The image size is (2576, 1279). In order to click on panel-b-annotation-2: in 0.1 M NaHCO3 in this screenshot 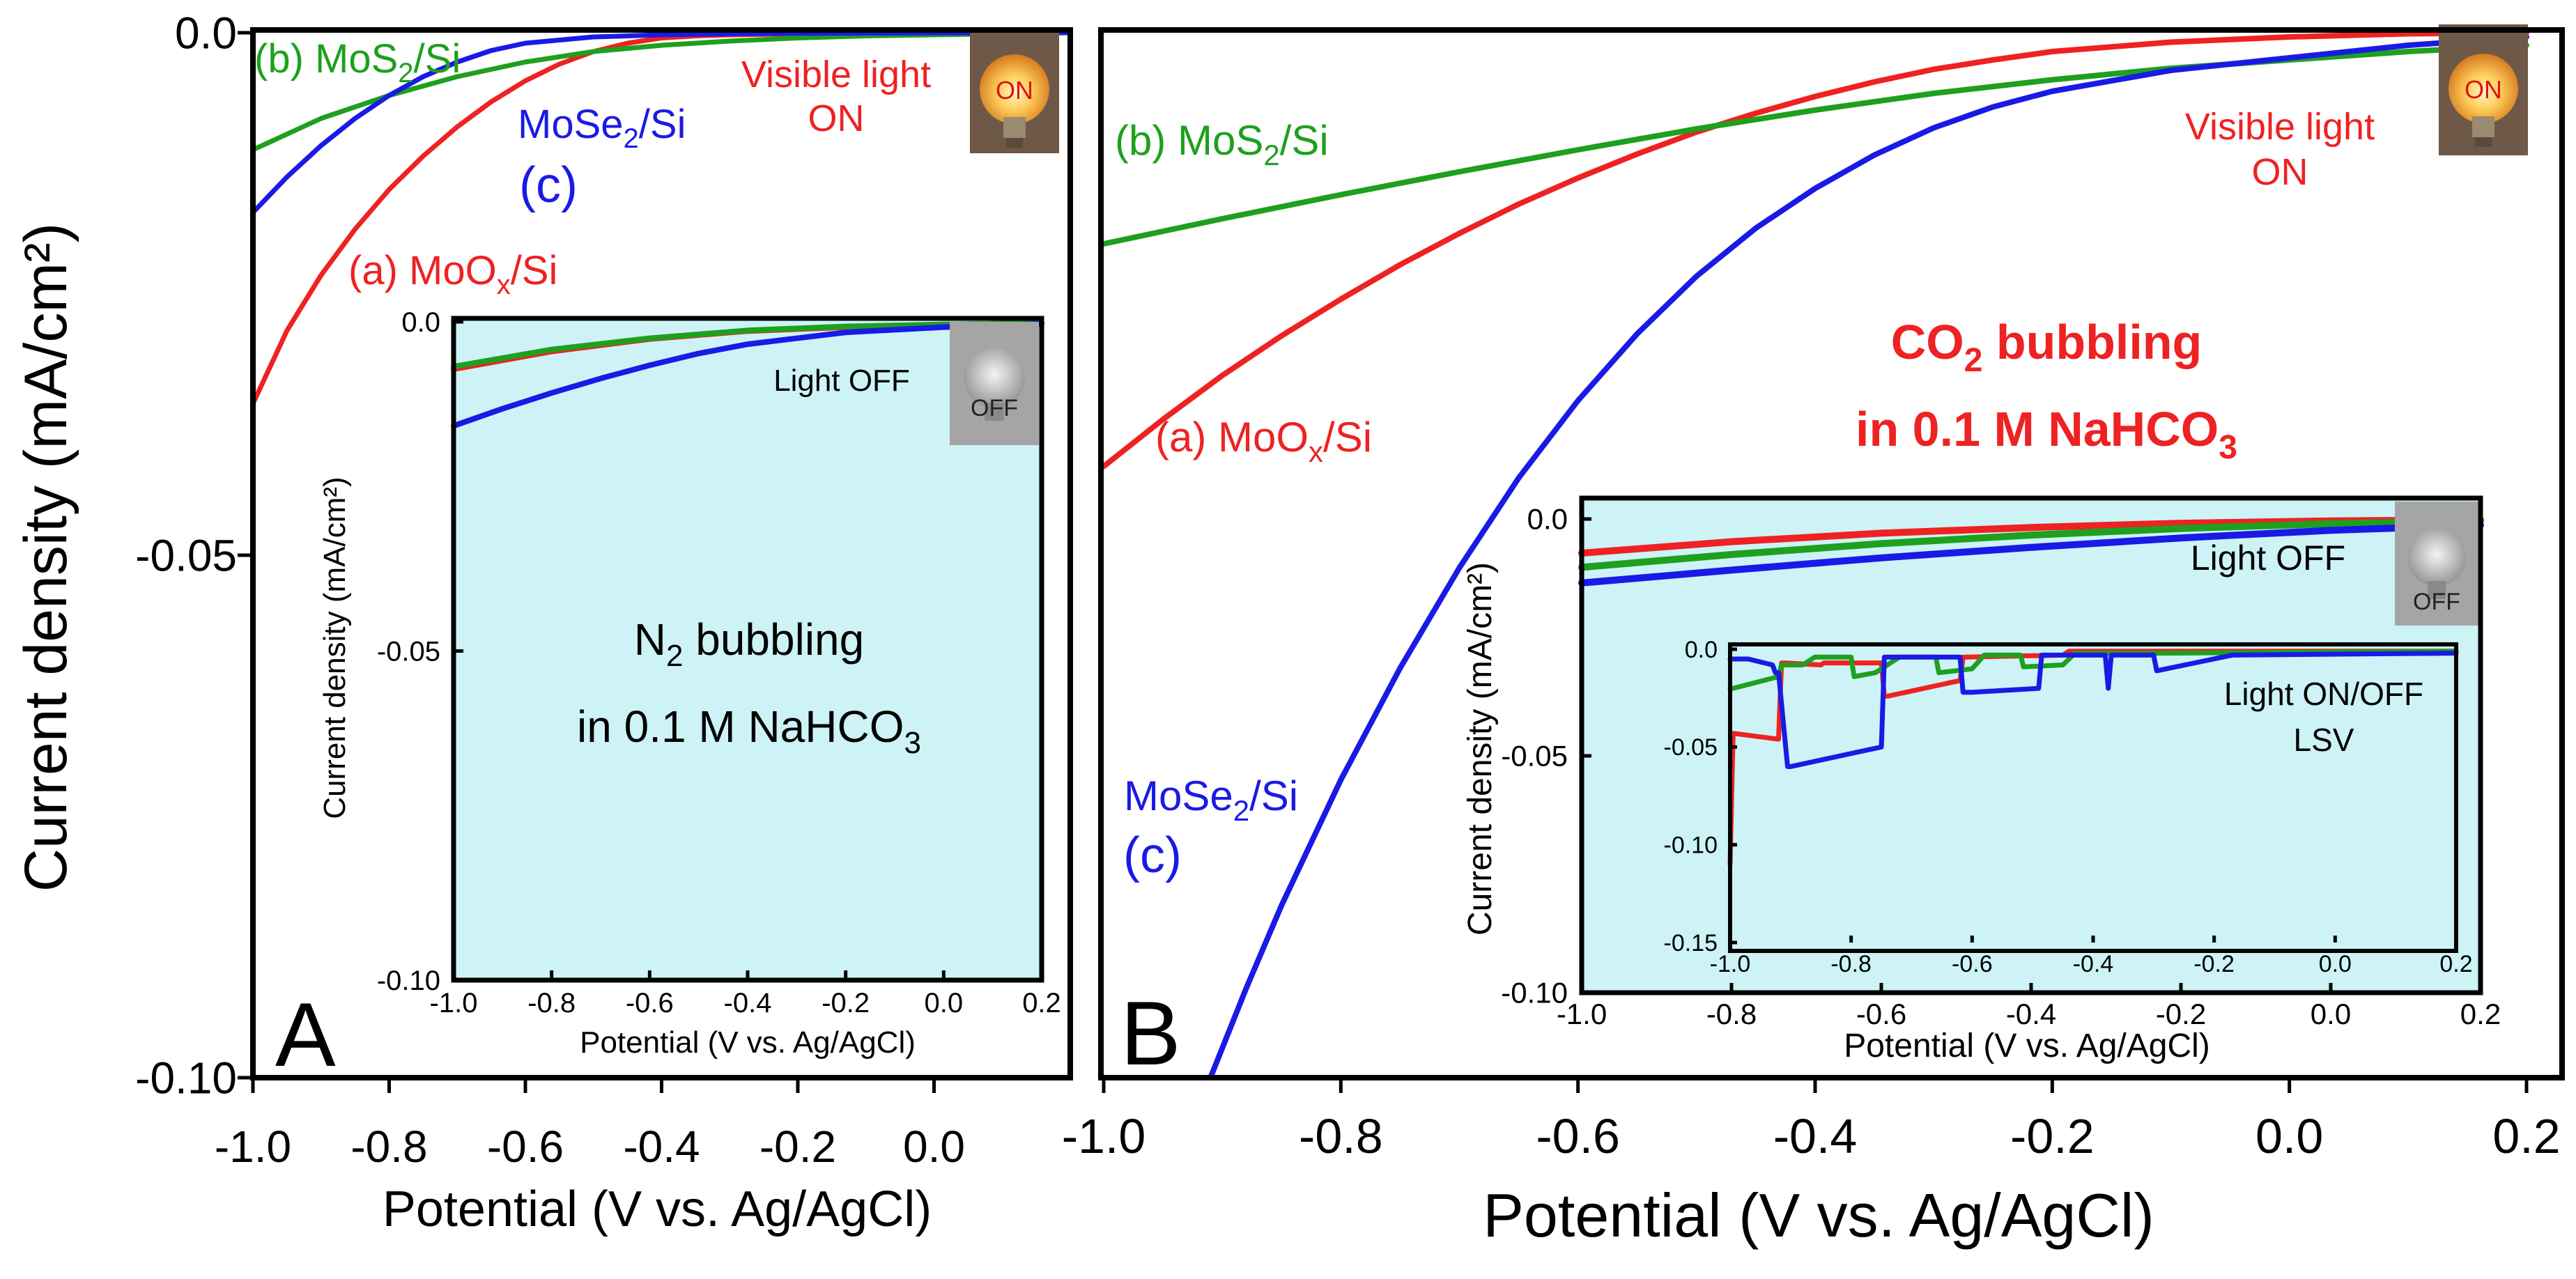, I will do `click(2046, 434)`.